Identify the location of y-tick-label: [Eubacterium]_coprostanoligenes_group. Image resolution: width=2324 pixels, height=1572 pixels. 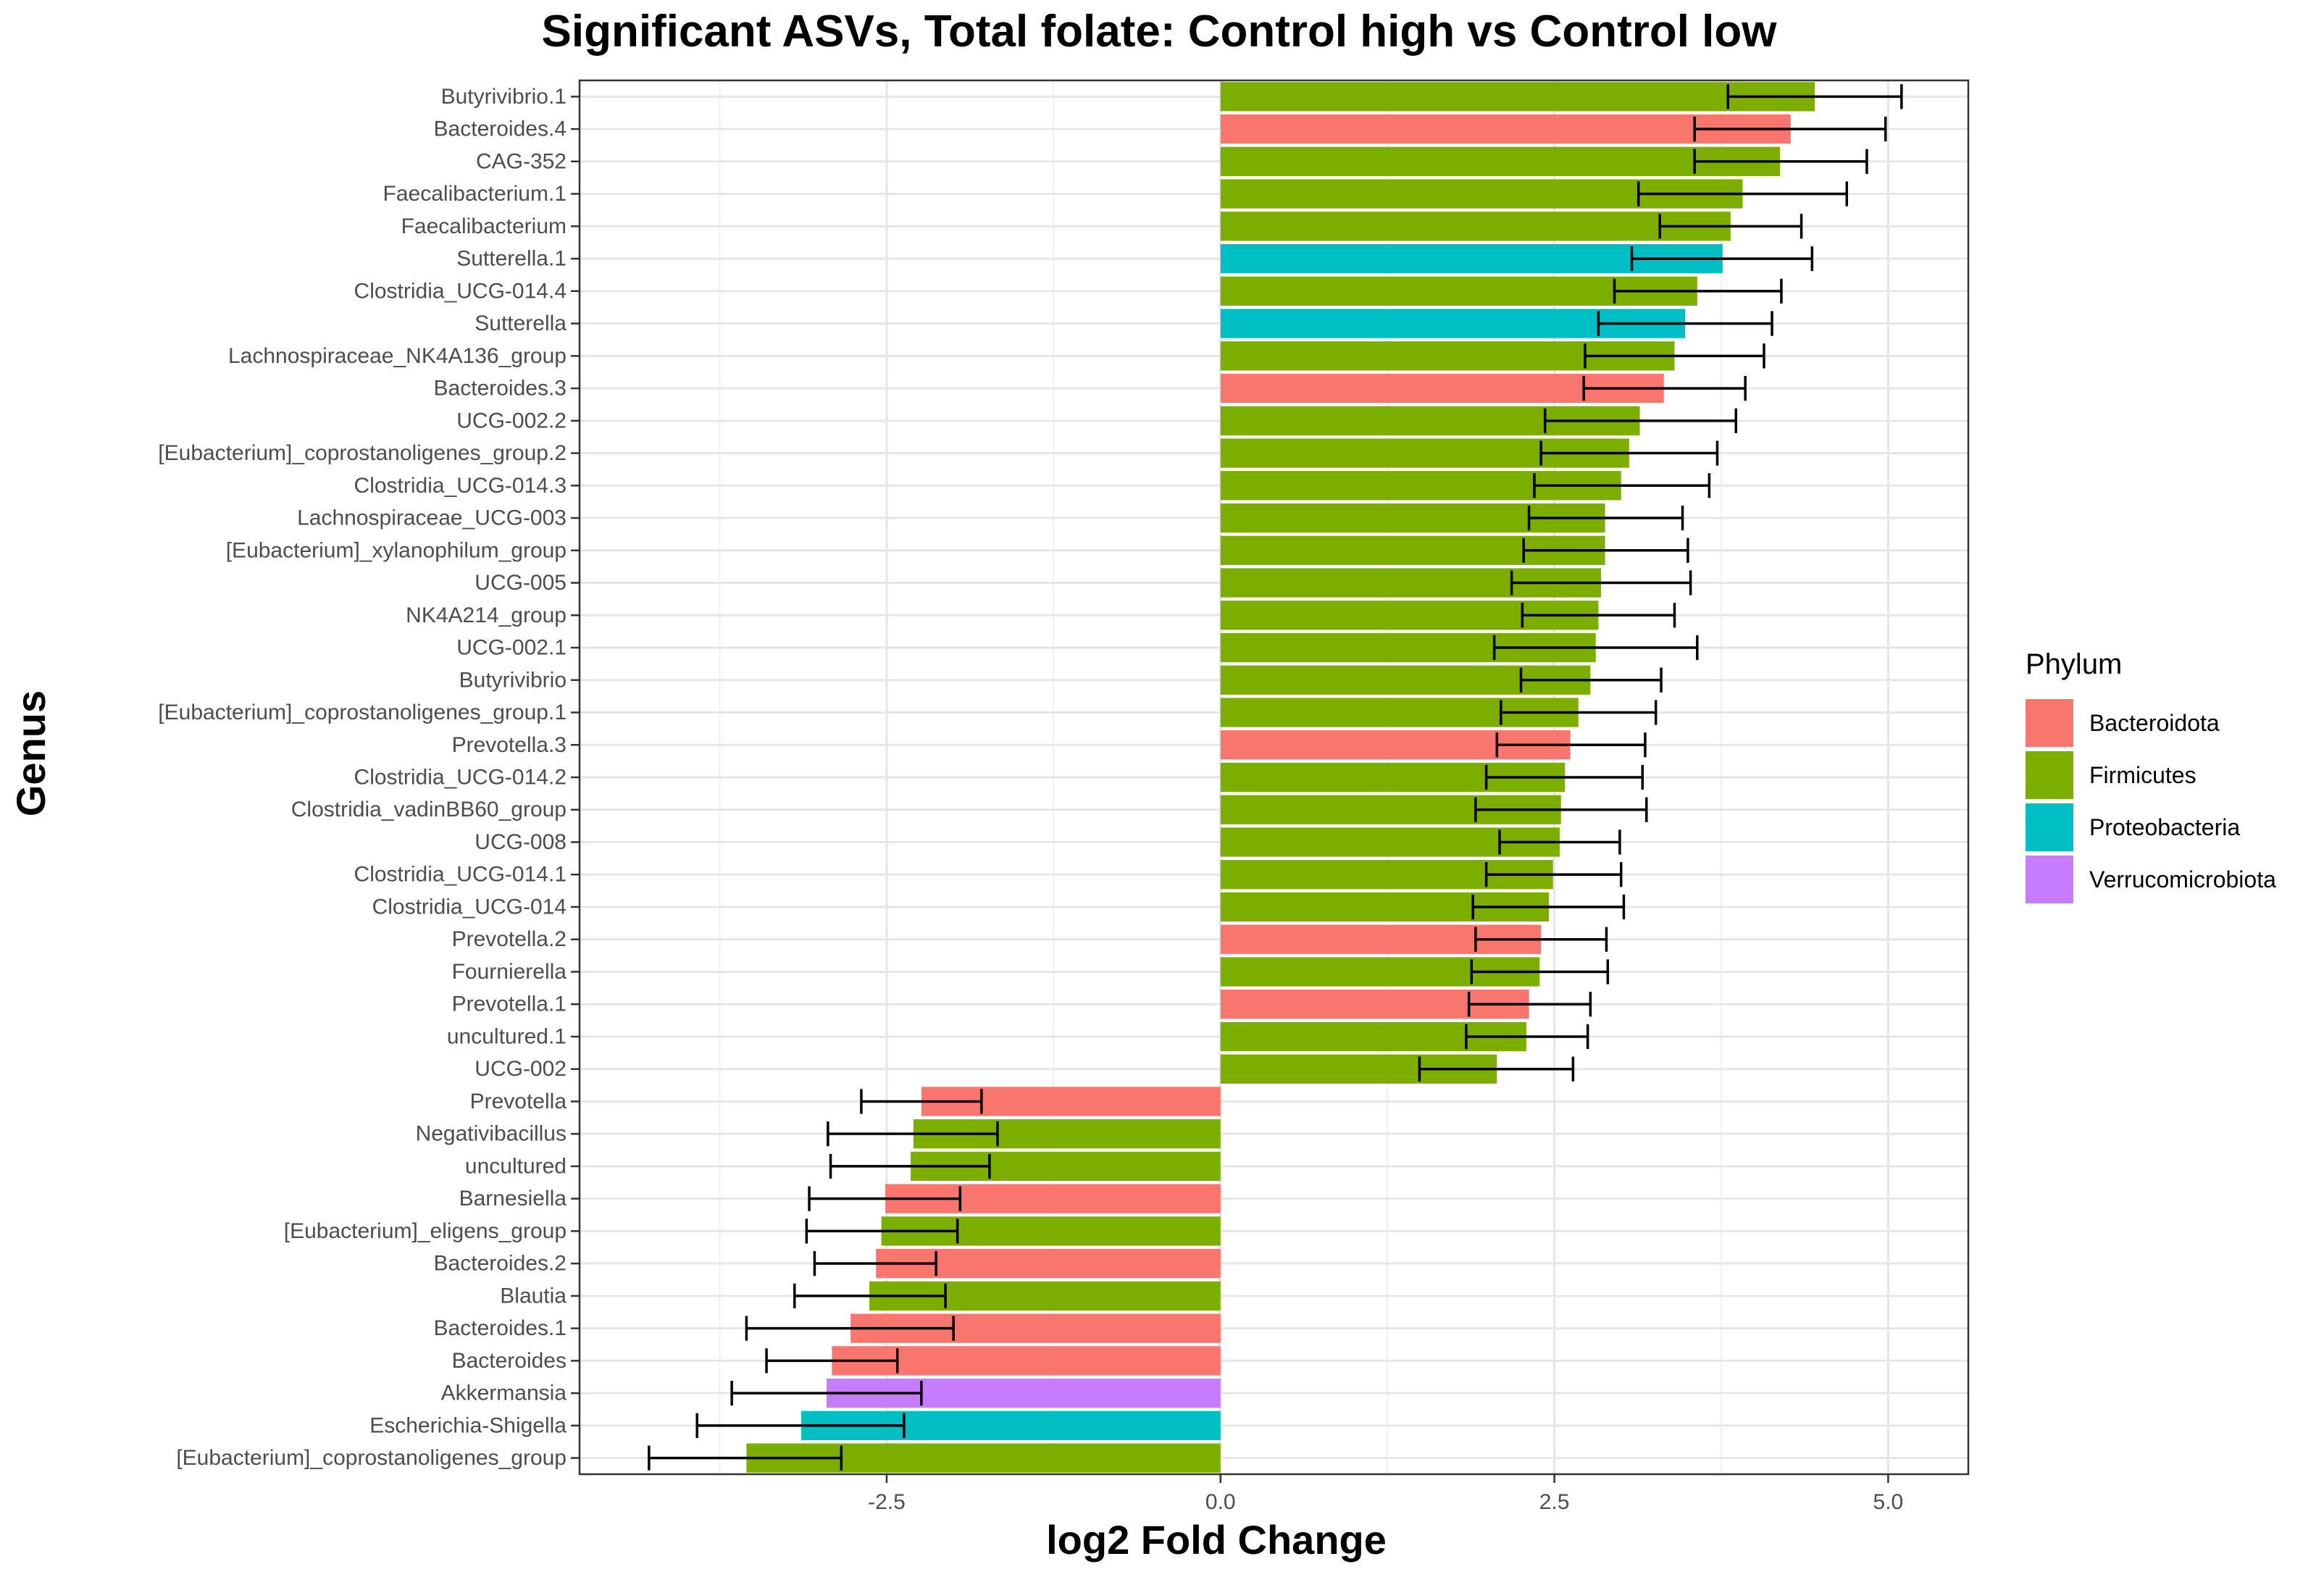
(371, 1458).